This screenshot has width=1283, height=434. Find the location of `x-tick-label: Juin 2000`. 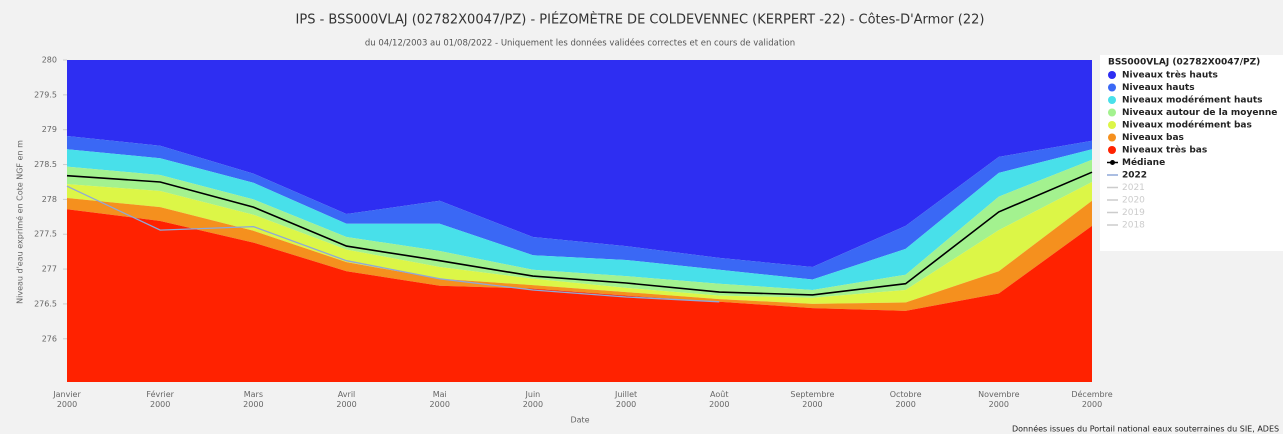

x-tick-label: Juin 2000 is located at coordinates (533, 399).